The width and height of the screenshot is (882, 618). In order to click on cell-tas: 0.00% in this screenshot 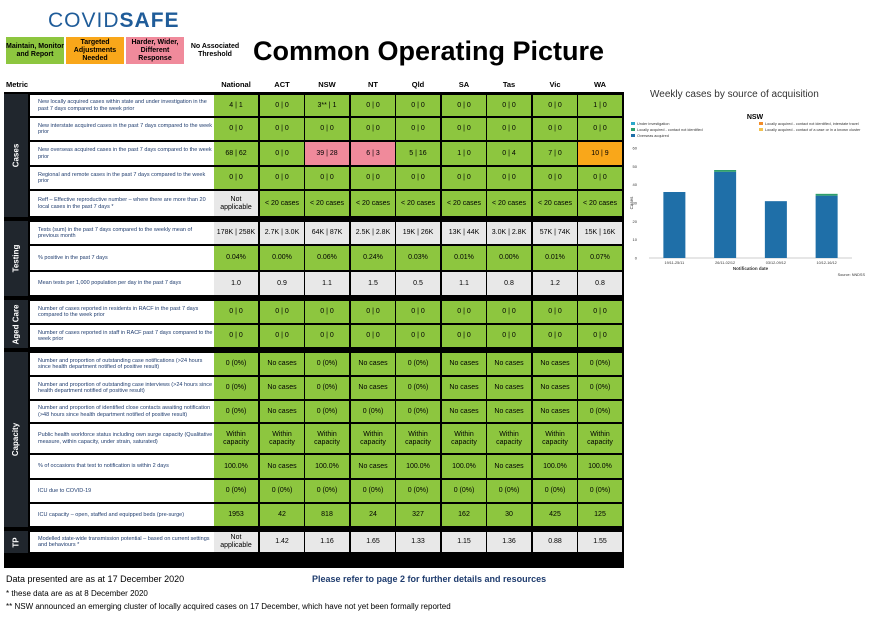, I will do `click(509, 258)`.